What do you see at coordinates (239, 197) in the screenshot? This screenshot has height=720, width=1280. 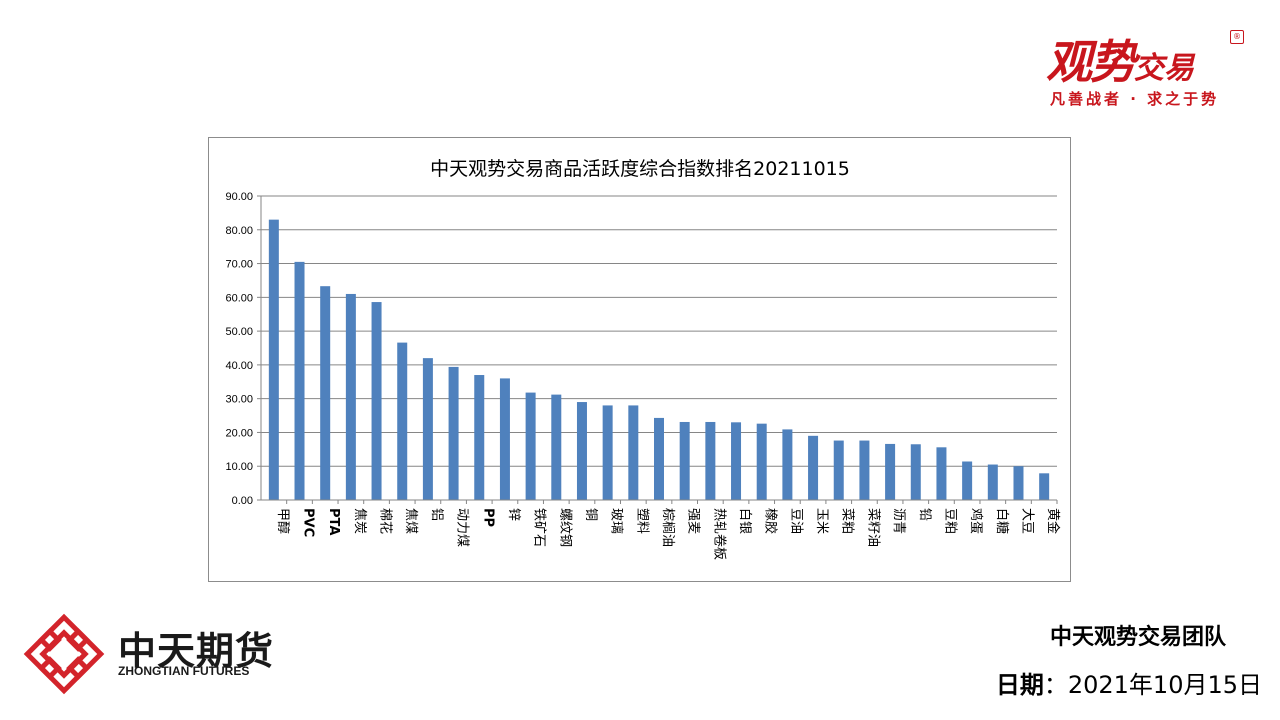 I see `y-tick-label: 90.00` at bounding box center [239, 197].